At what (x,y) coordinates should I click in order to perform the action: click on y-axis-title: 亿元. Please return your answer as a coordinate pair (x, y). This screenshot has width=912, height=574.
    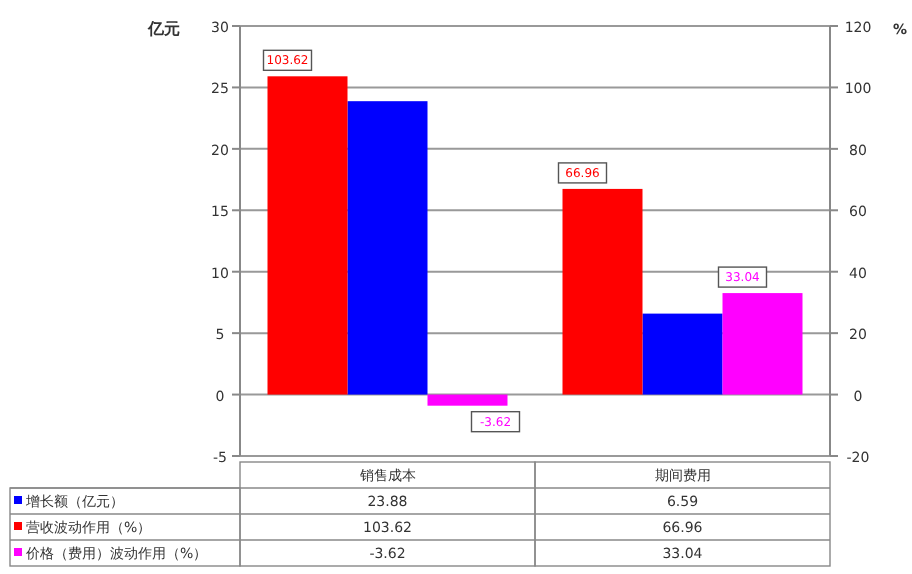
    Looking at the image, I should click on (163, 29).